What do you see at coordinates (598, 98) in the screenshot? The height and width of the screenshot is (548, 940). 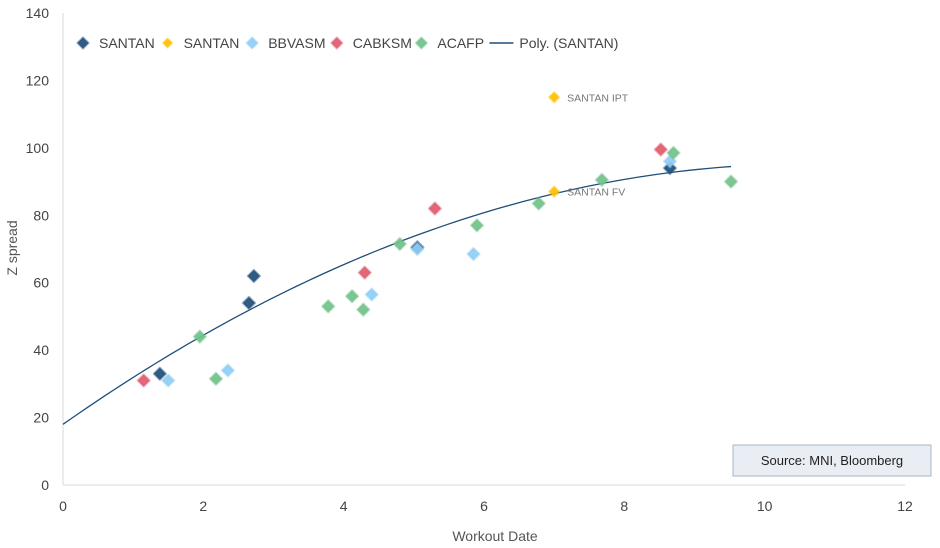 I see `point-annotation: SANTAN IPT` at bounding box center [598, 98].